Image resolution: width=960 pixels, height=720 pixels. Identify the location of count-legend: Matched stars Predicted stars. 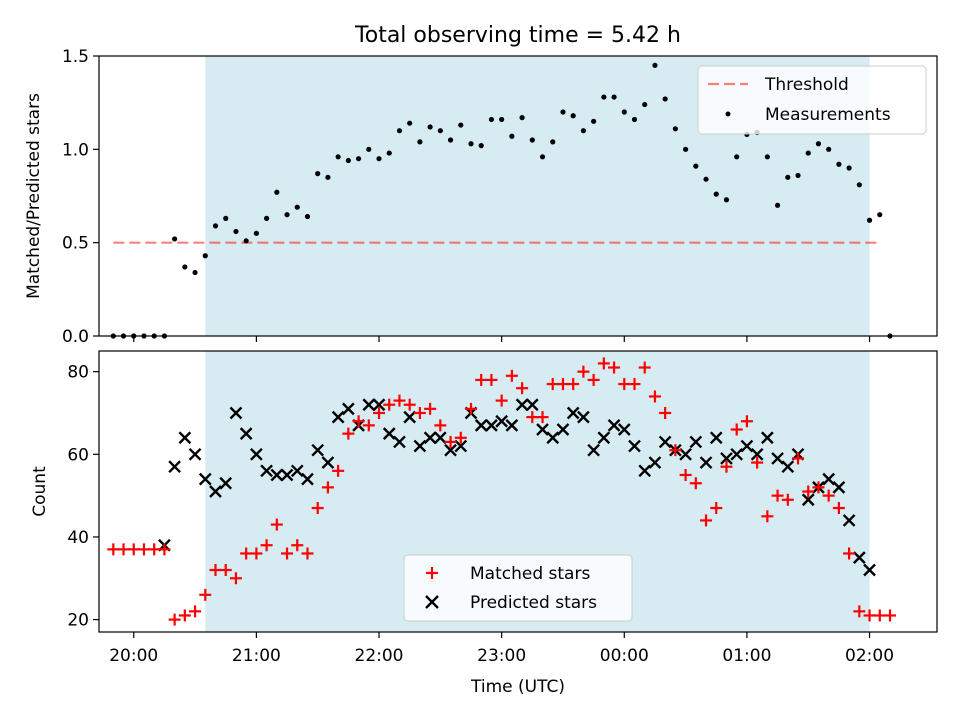
(518, 588).